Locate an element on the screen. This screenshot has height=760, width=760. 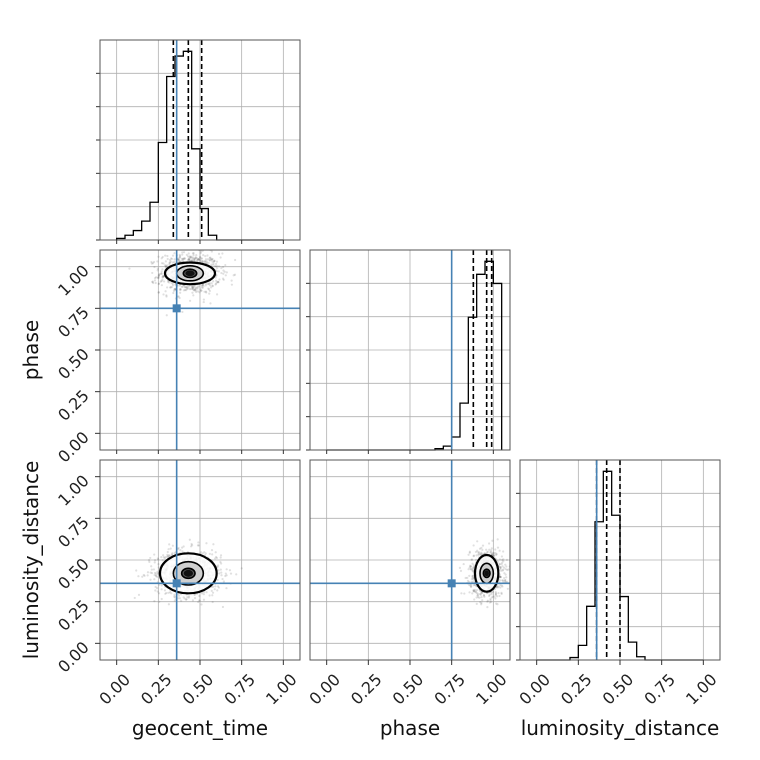
contour-line is located at coordinates (190, 273).